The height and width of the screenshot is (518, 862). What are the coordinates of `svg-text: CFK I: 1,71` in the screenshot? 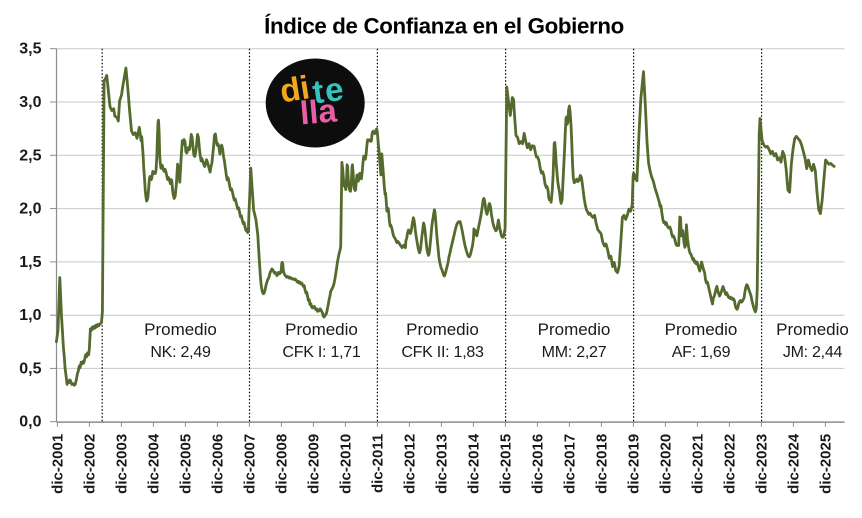 It's located at (321, 352).